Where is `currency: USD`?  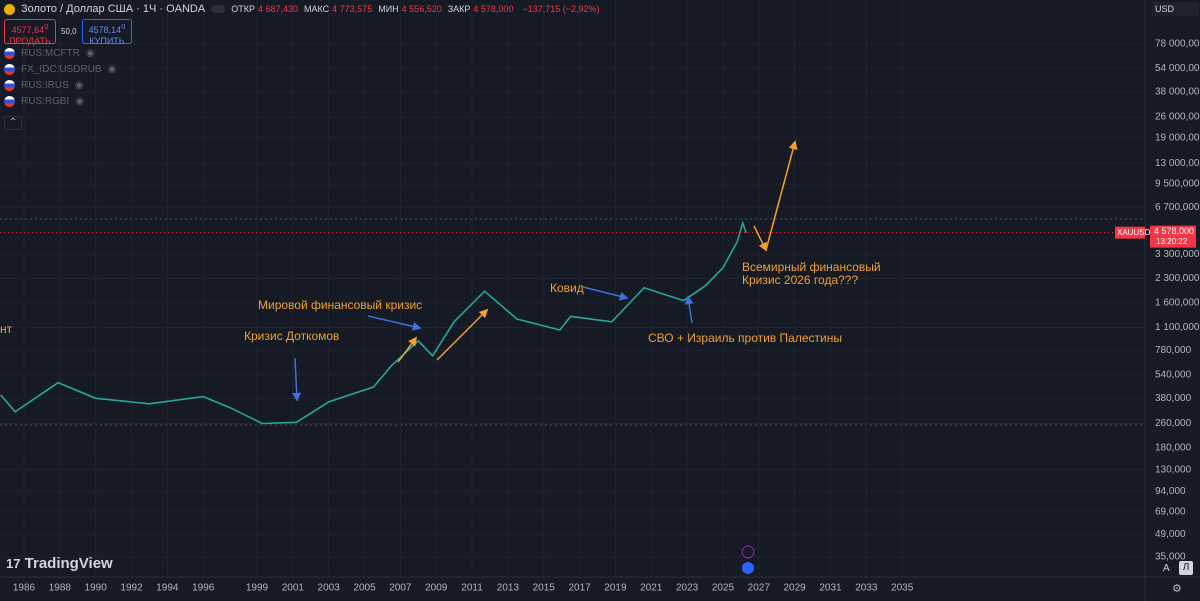 currency: USD is located at coordinates (1175, 9).